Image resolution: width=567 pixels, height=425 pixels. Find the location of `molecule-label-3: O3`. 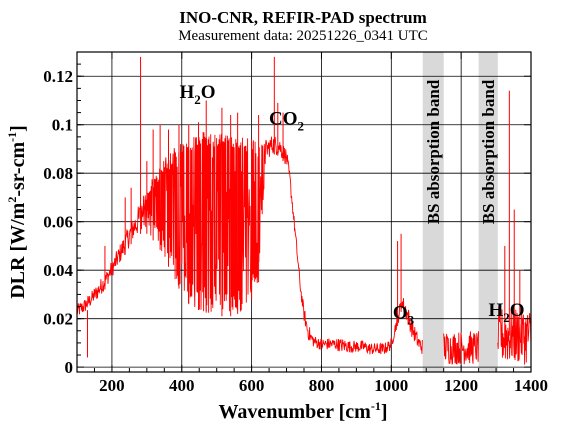

molecule-label-3: O3 is located at coordinates (404, 315).